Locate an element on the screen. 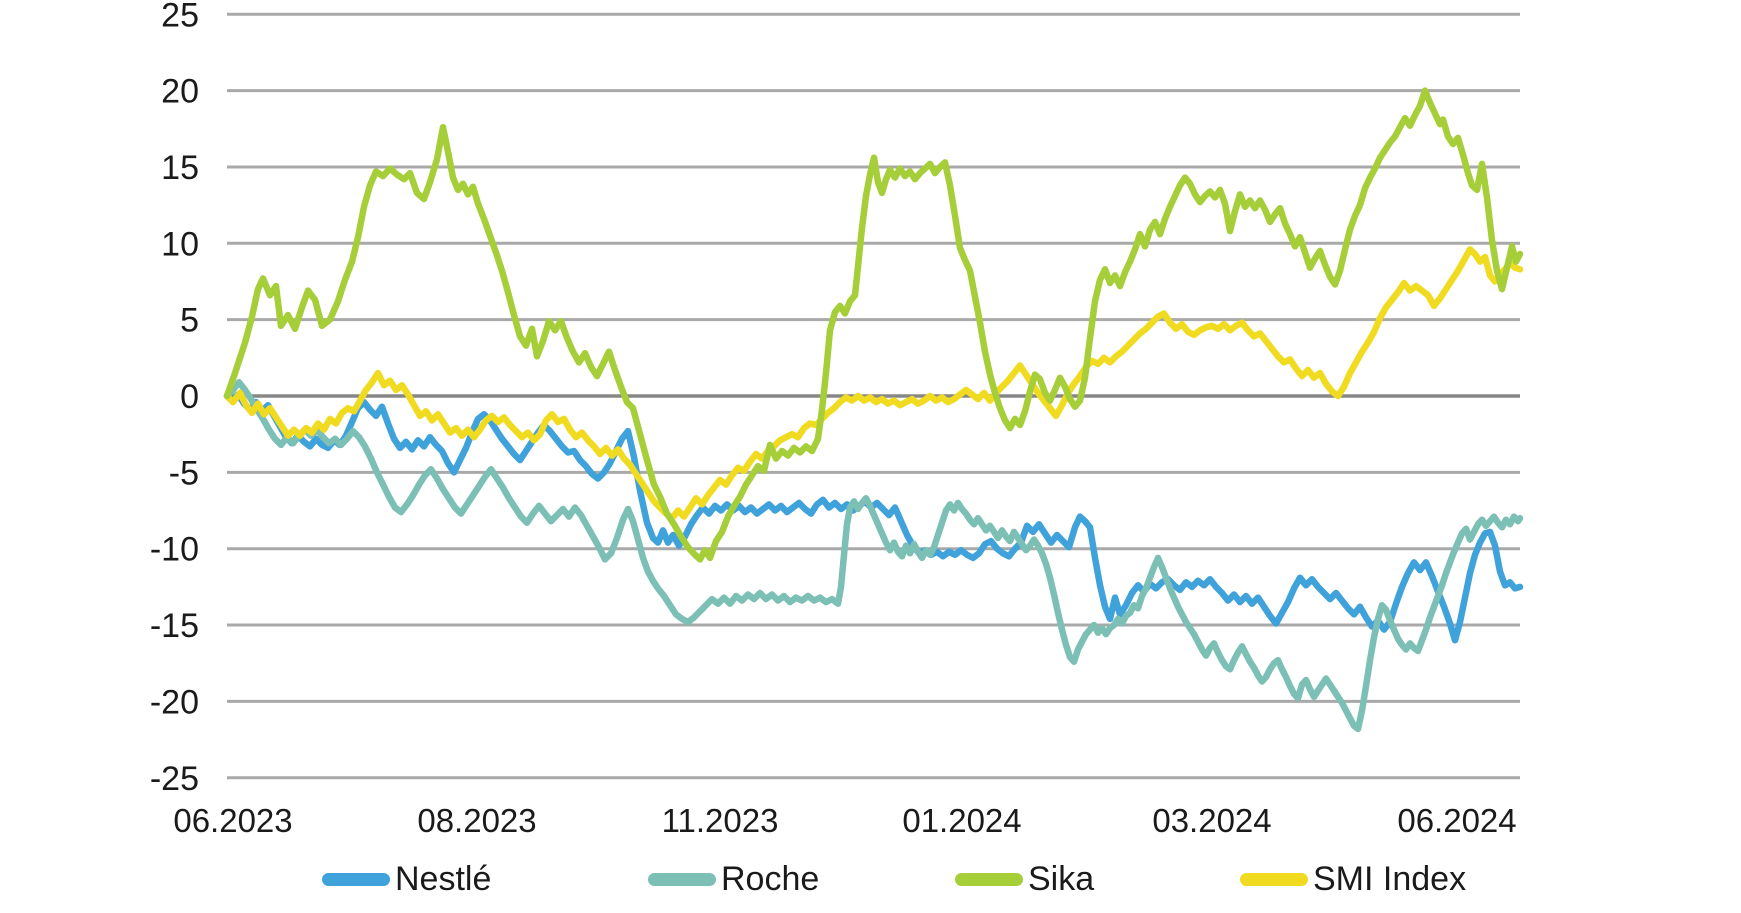  y-axis-label-20: 20 is located at coordinates (180, 92).